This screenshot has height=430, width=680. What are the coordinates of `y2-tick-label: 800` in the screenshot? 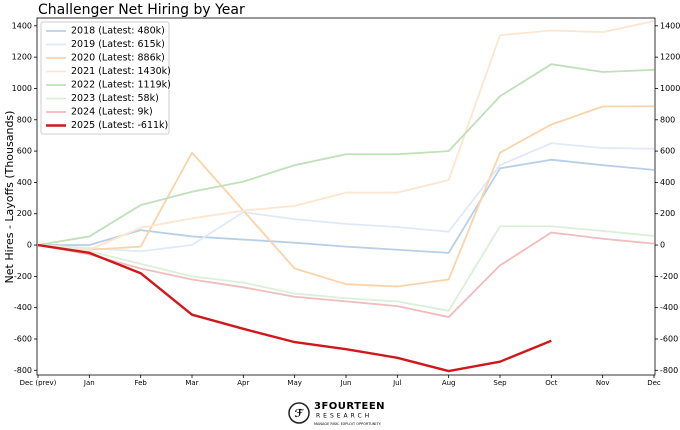 It's located at (667, 119).